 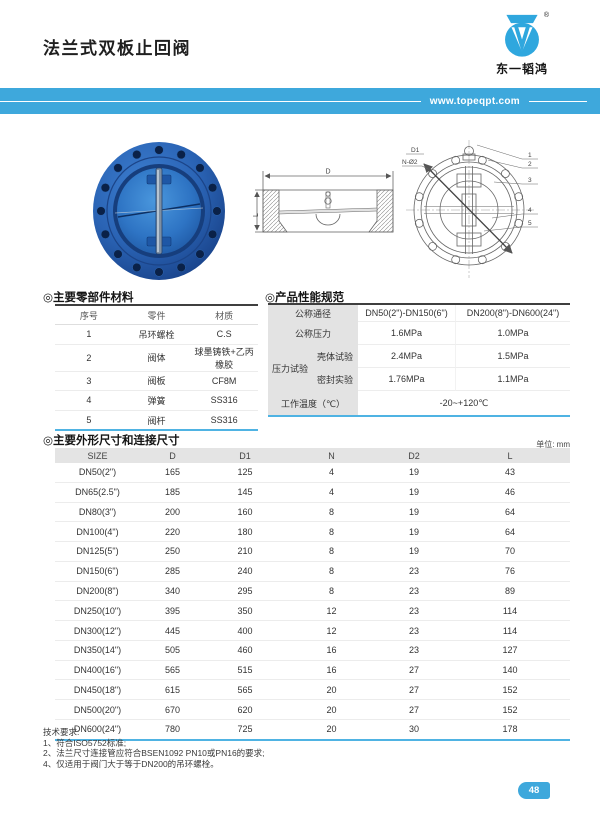 What do you see at coordinates (312, 611) in the screenshot?
I see `table-row: DN250(10") 395 350 12 23 114` at bounding box center [312, 611].